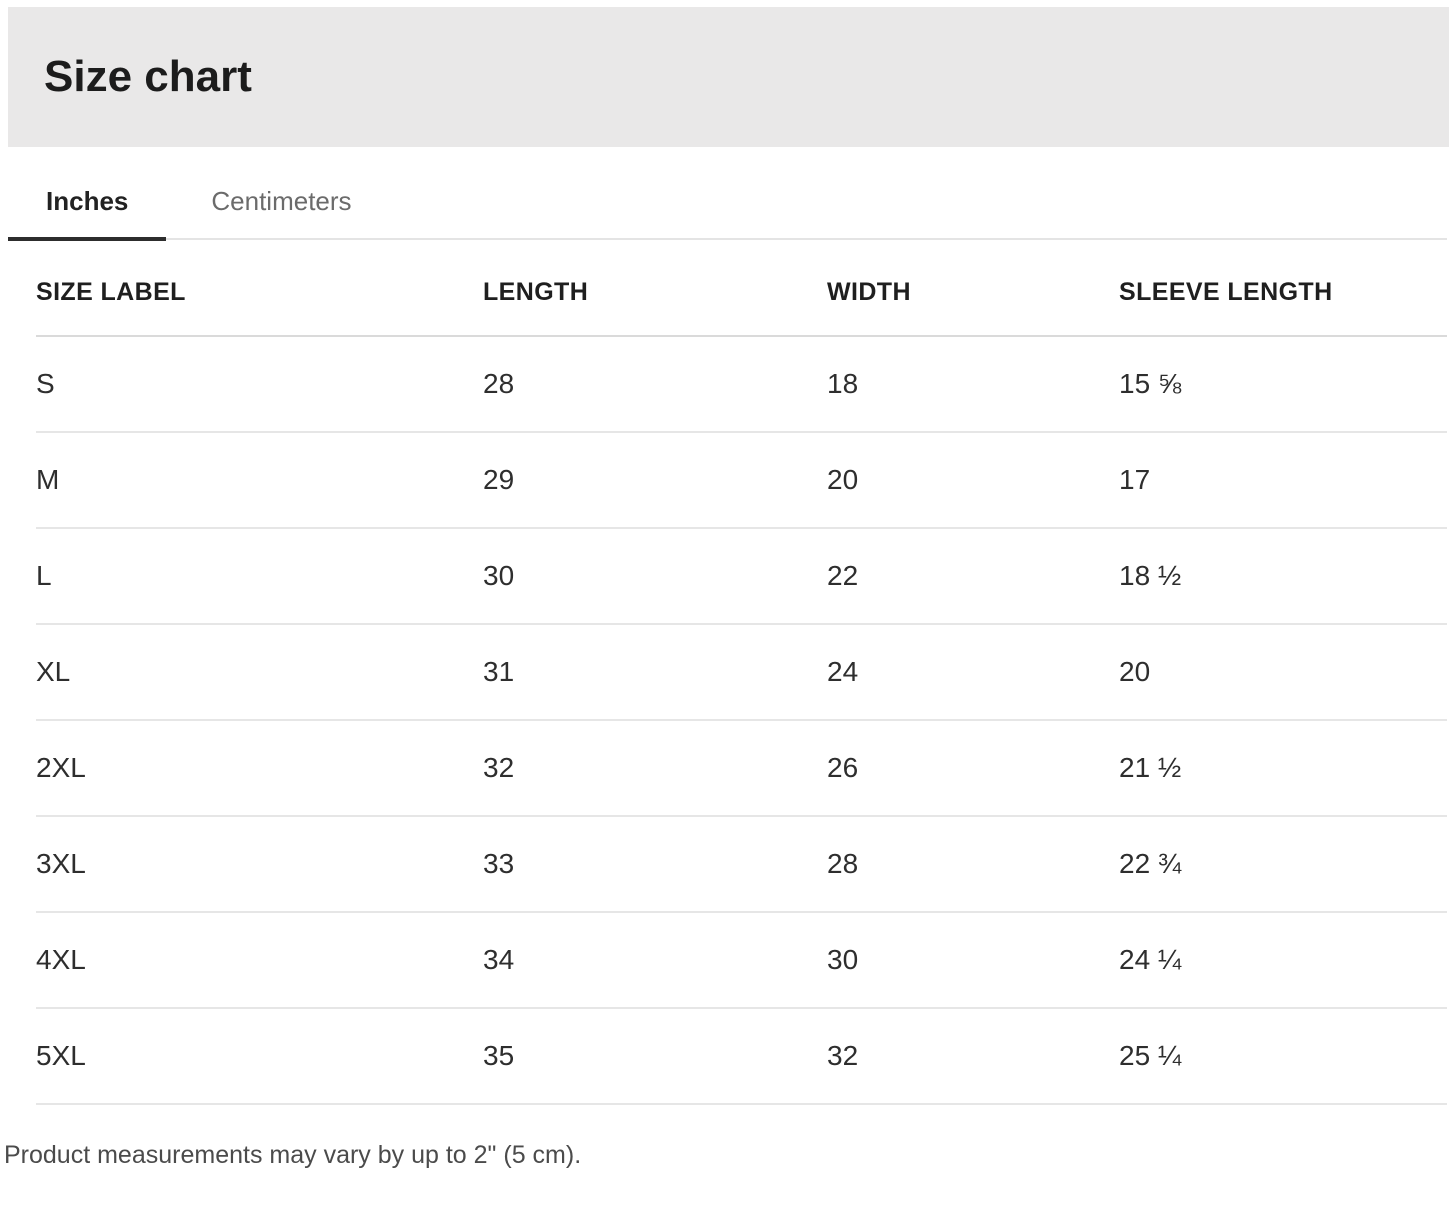 Image resolution: width=1454 pixels, height=1230 pixels. I want to click on unit-tabs: Inches Centimeters, so click(727, 194).